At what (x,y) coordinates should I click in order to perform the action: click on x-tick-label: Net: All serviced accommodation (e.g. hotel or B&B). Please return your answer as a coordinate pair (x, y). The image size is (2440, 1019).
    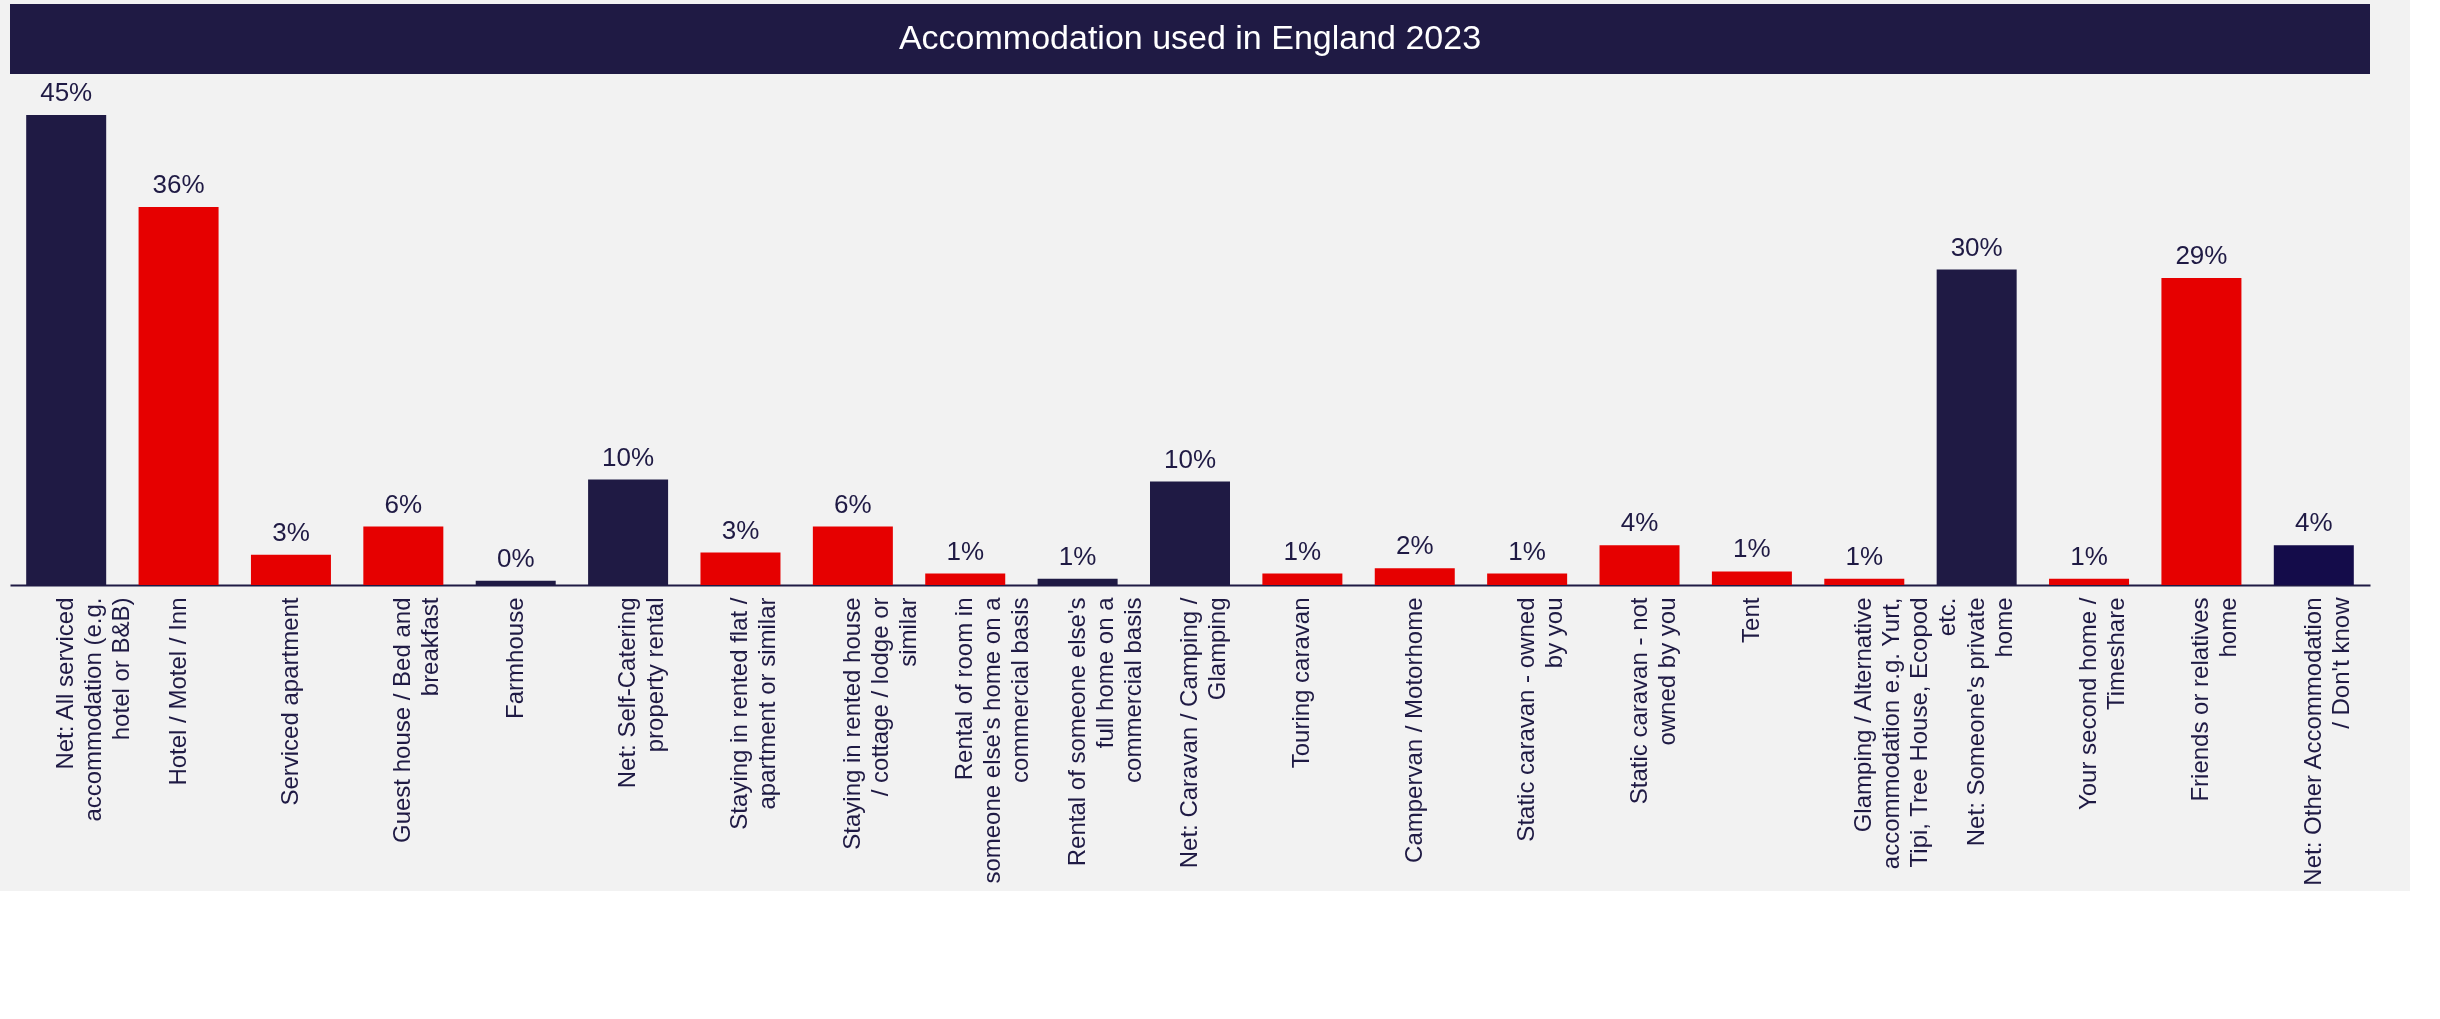
    Looking at the image, I should click on (93, 709).